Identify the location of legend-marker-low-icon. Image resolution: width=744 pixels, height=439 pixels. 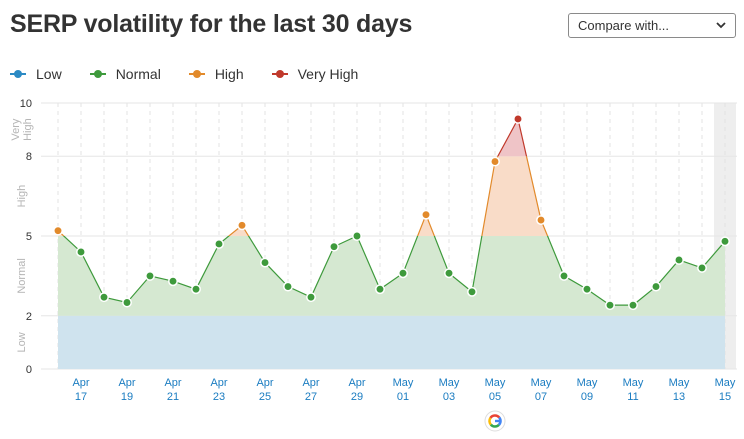
(18, 74).